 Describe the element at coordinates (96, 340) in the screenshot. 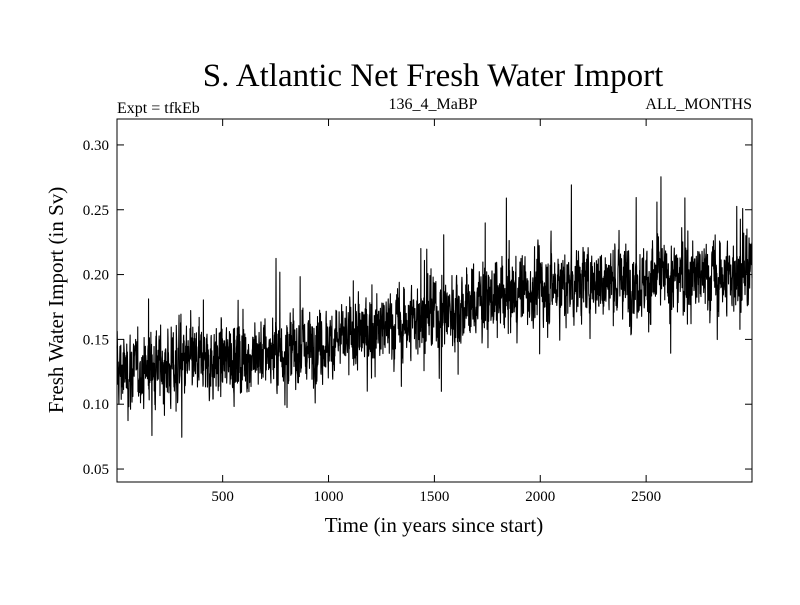

I see `y-tick-label: 0.15` at that location.